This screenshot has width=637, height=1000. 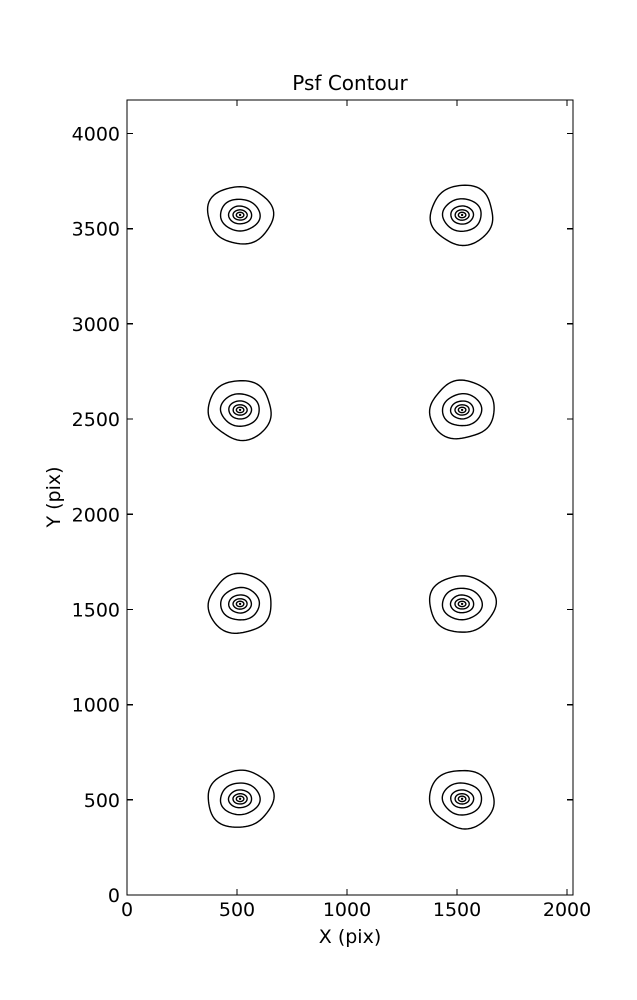 I want to click on x-tick-label: 2000, so click(x=567, y=910).